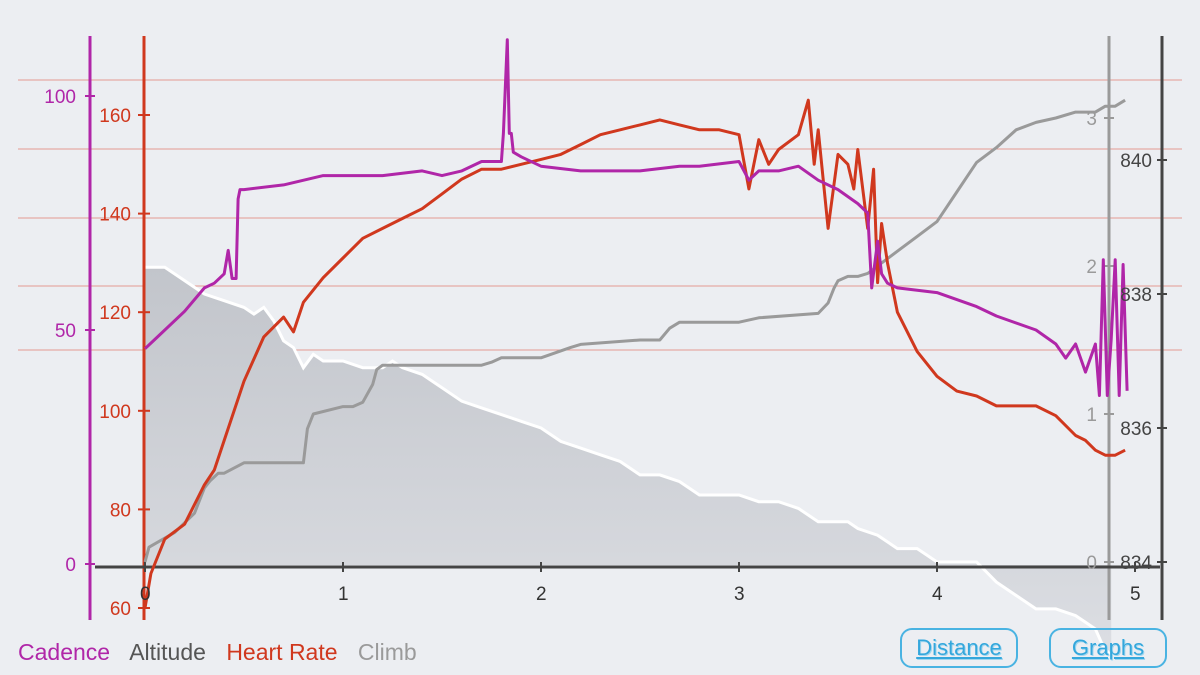 The width and height of the screenshot is (1200, 675). Describe the element at coordinates (70, 565) in the screenshot. I see `cadence-tick-label-0: 0` at that location.